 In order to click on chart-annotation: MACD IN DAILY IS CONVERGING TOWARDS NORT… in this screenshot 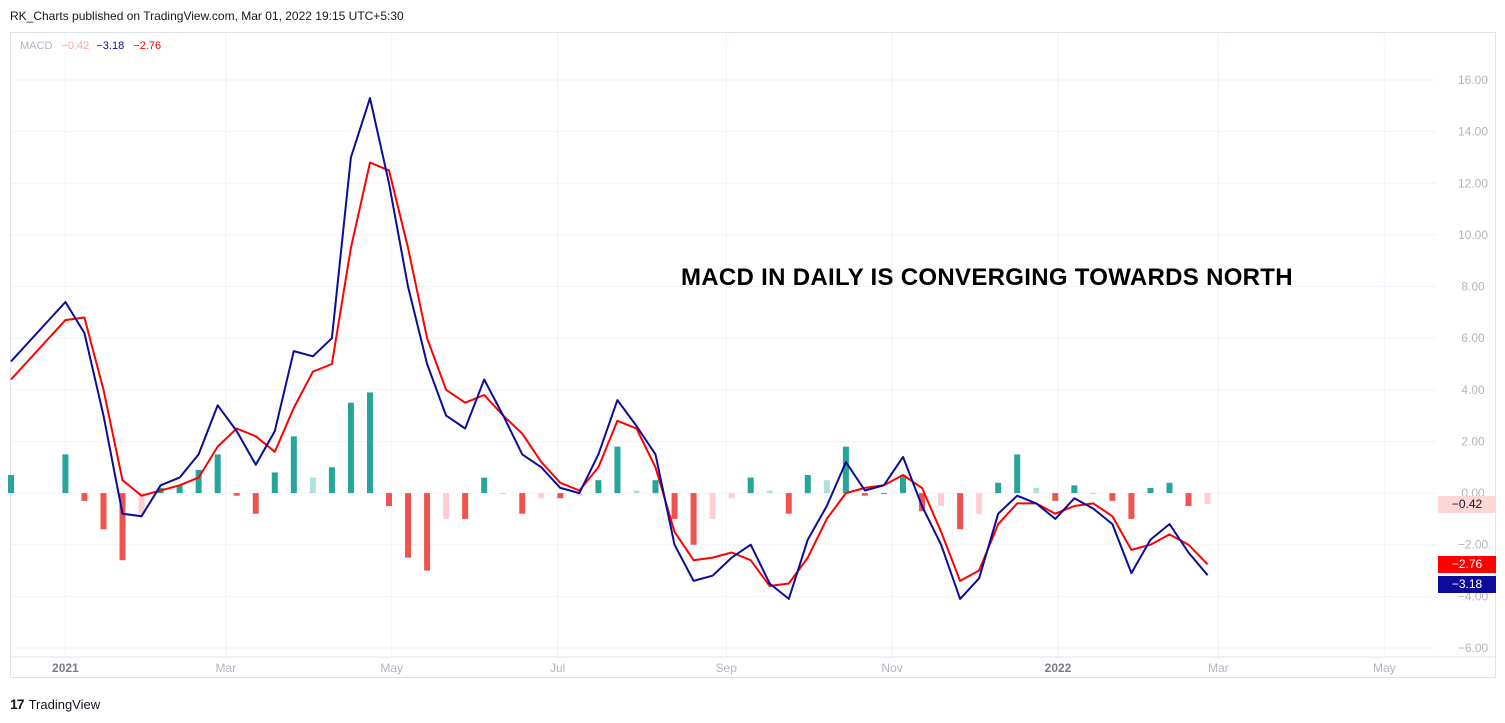, I will do `click(987, 277)`.